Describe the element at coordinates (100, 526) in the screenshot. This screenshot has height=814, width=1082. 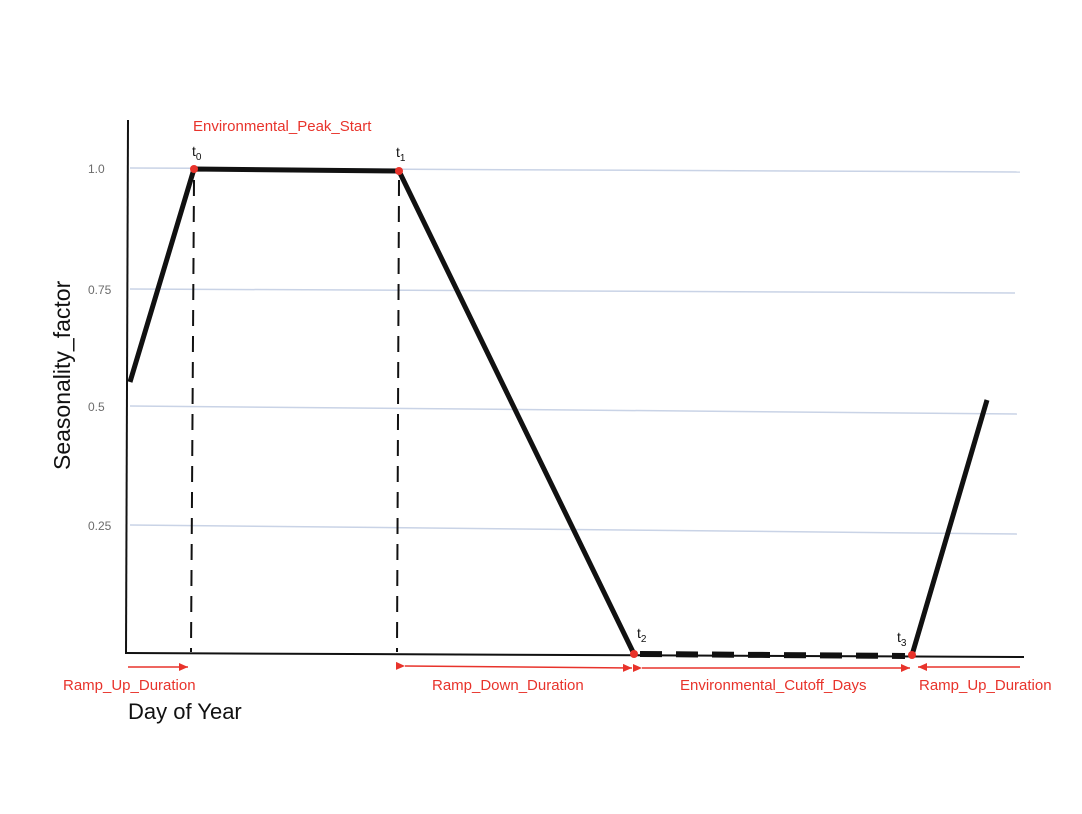
I see `y-tick-label: 0.25` at that location.